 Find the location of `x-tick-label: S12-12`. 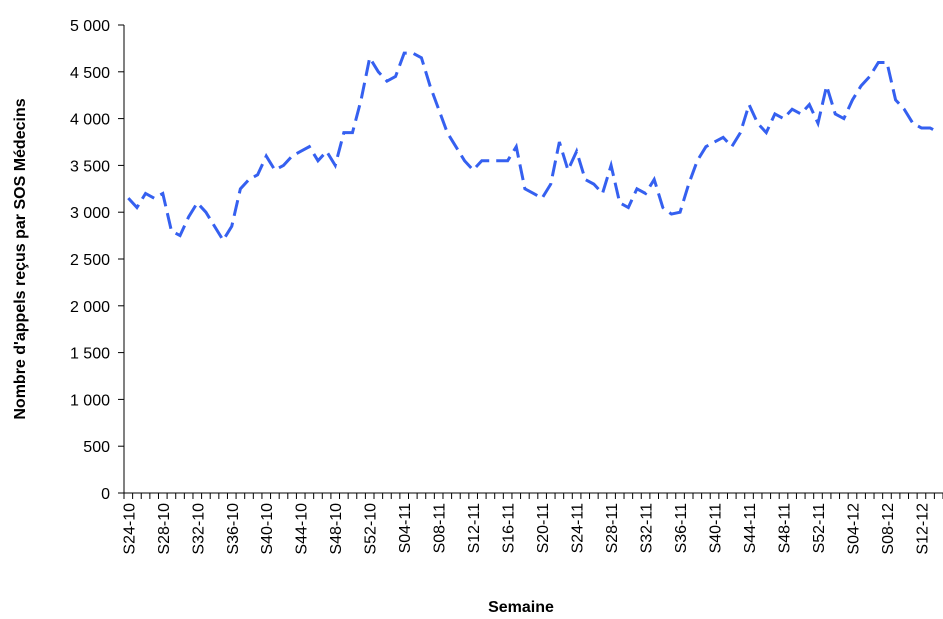

x-tick-label: S12-12 is located at coordinates (922, 529).